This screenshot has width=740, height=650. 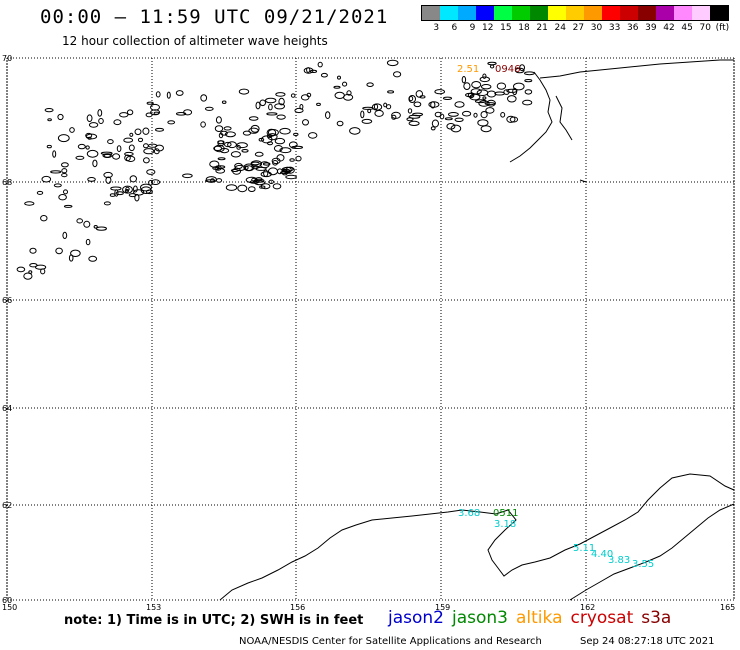 I want to click on jason3-pass-time-label: 0511, so click(x=505, y=513).